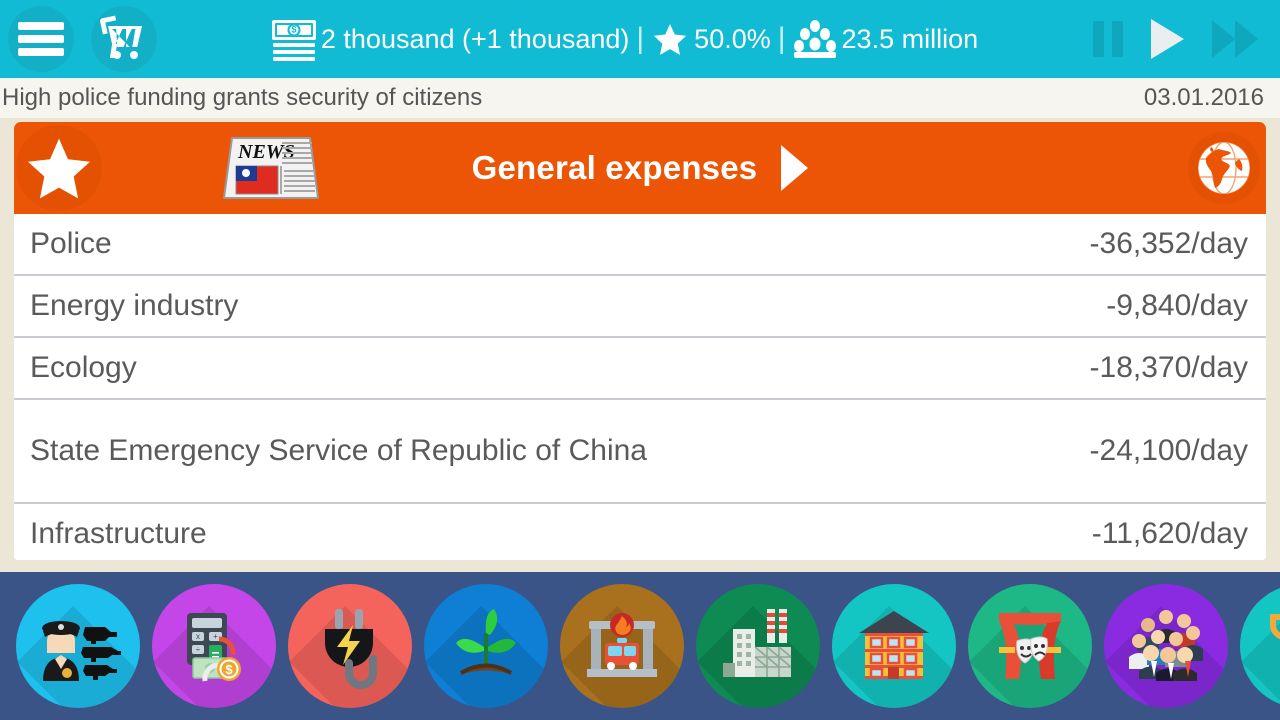 This screenshot has width=1280, height=720. What do you see at coordinates (486, 642) in the screenshot?
I see `plant-sprout-icon` at bounding box center [486, 642].